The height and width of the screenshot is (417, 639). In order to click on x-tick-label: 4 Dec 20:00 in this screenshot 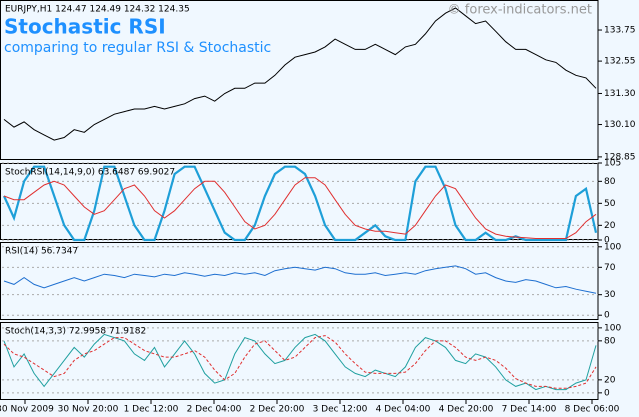, I will do `click(466, 410)`.